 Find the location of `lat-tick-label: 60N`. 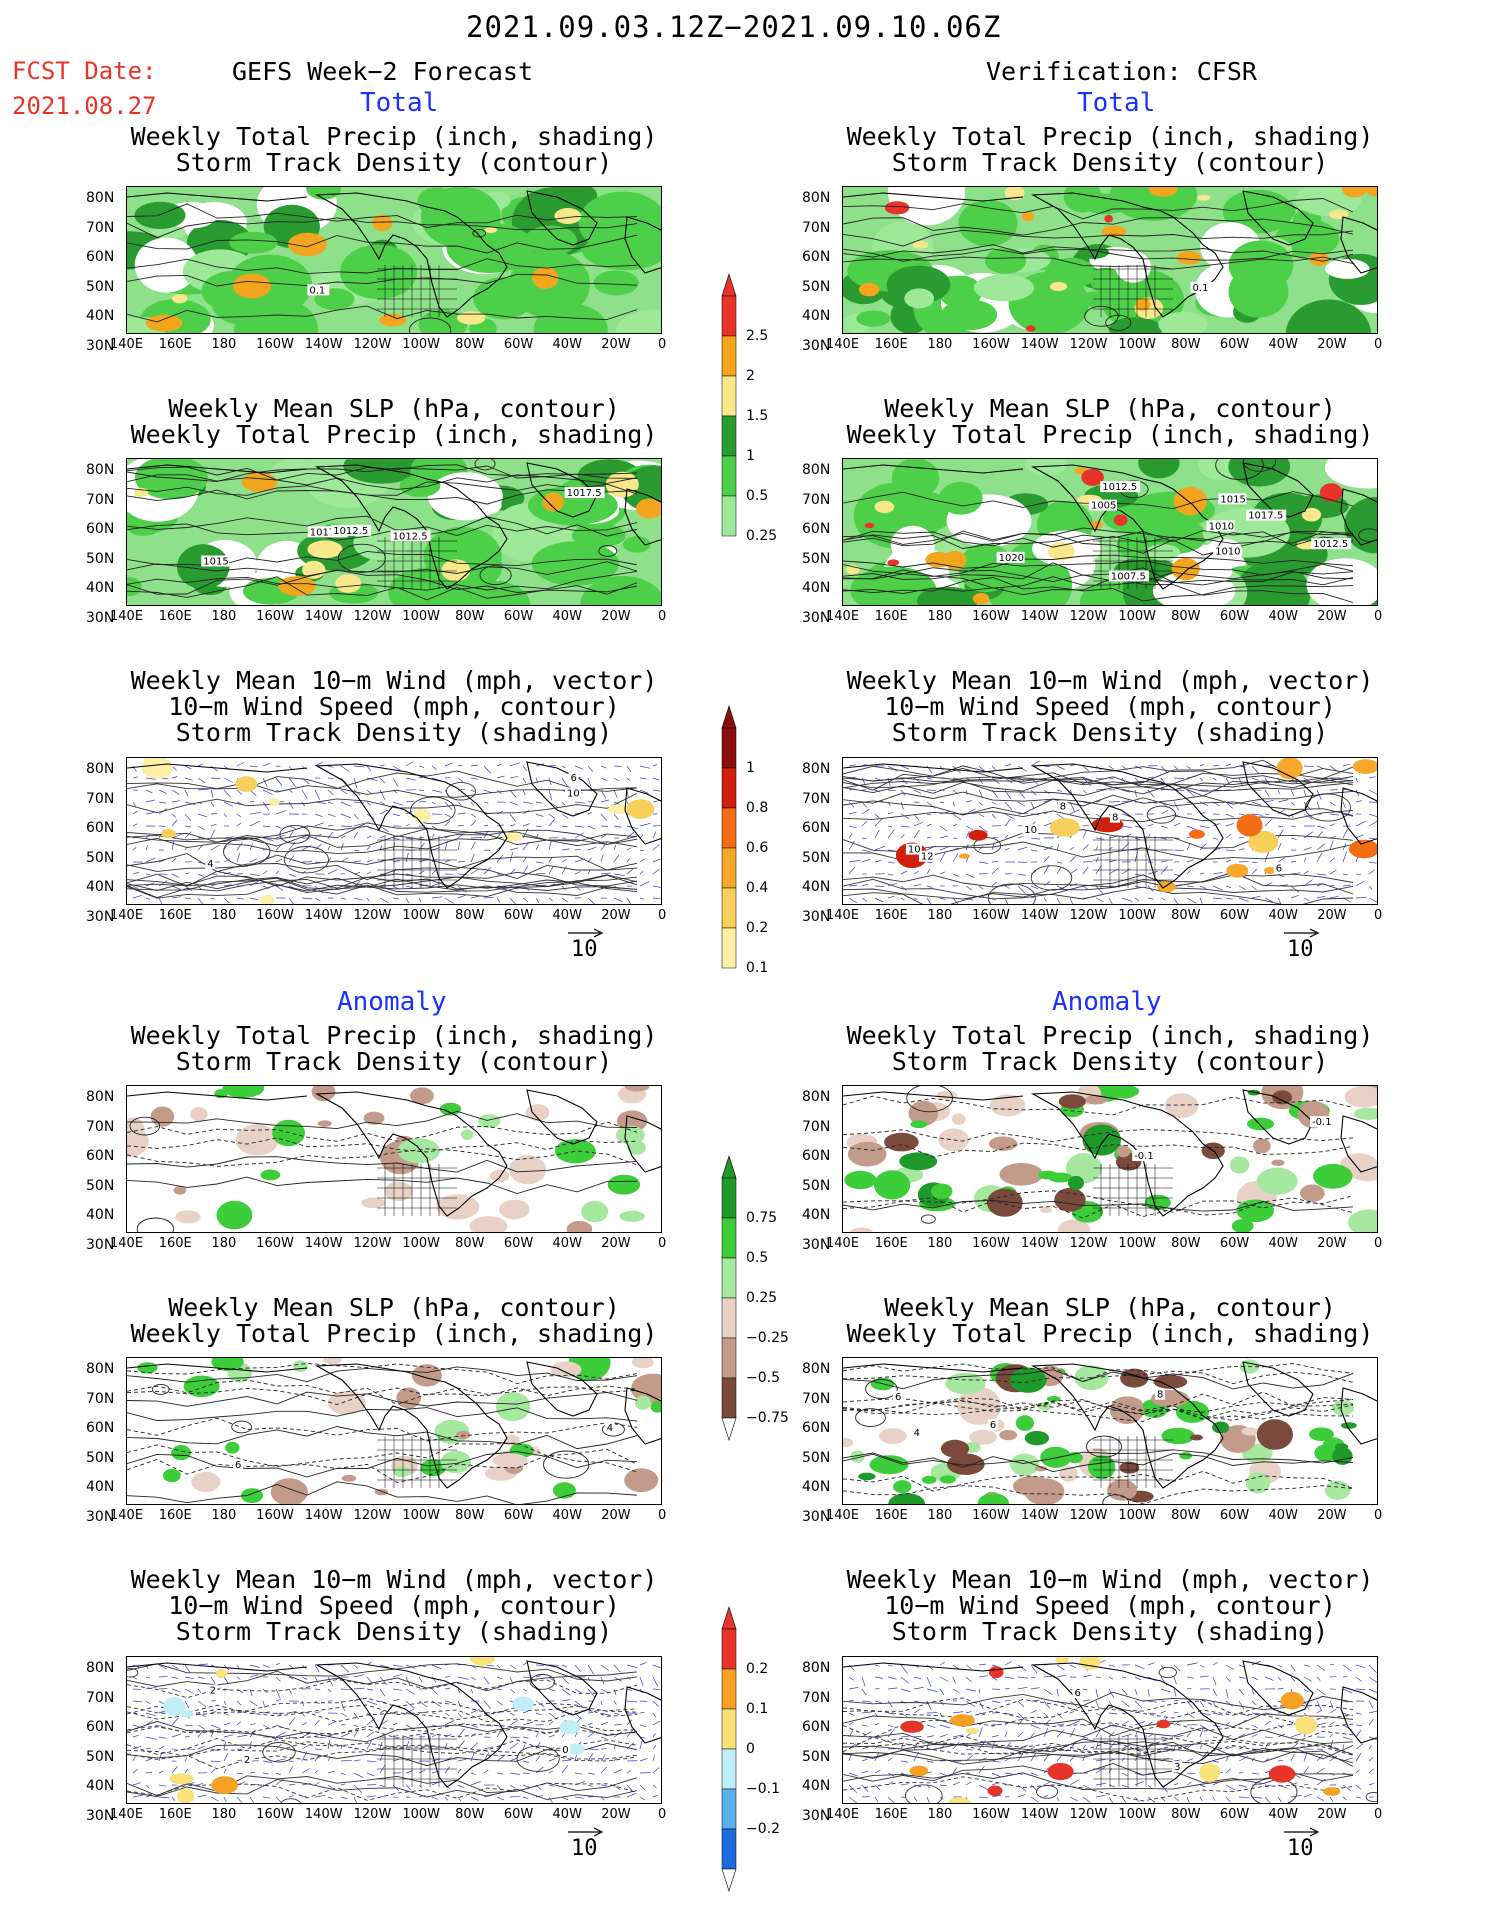

lat-tick-label: 60N is located at coordinates (100, 1428).